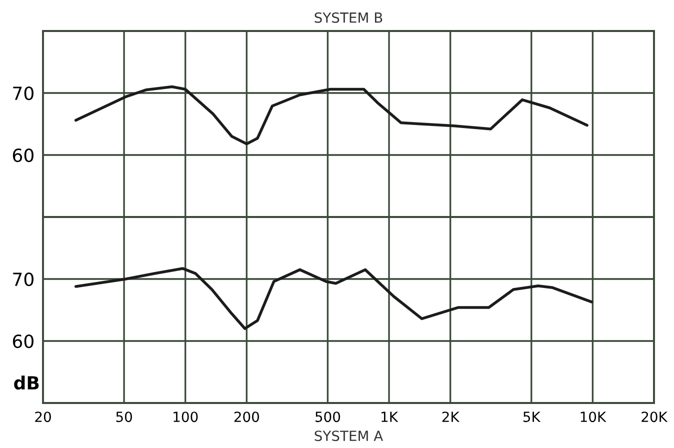 This screenshot has width=674, height=448. Describe the element at coordinates (26, 383) in the screenshot. I see `y-axis-title: dB` at that location.